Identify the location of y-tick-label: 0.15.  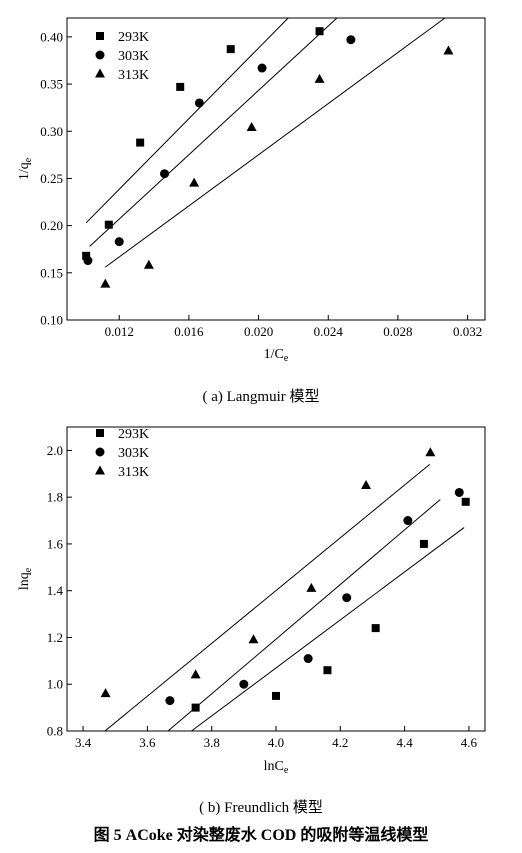
(51, 272).